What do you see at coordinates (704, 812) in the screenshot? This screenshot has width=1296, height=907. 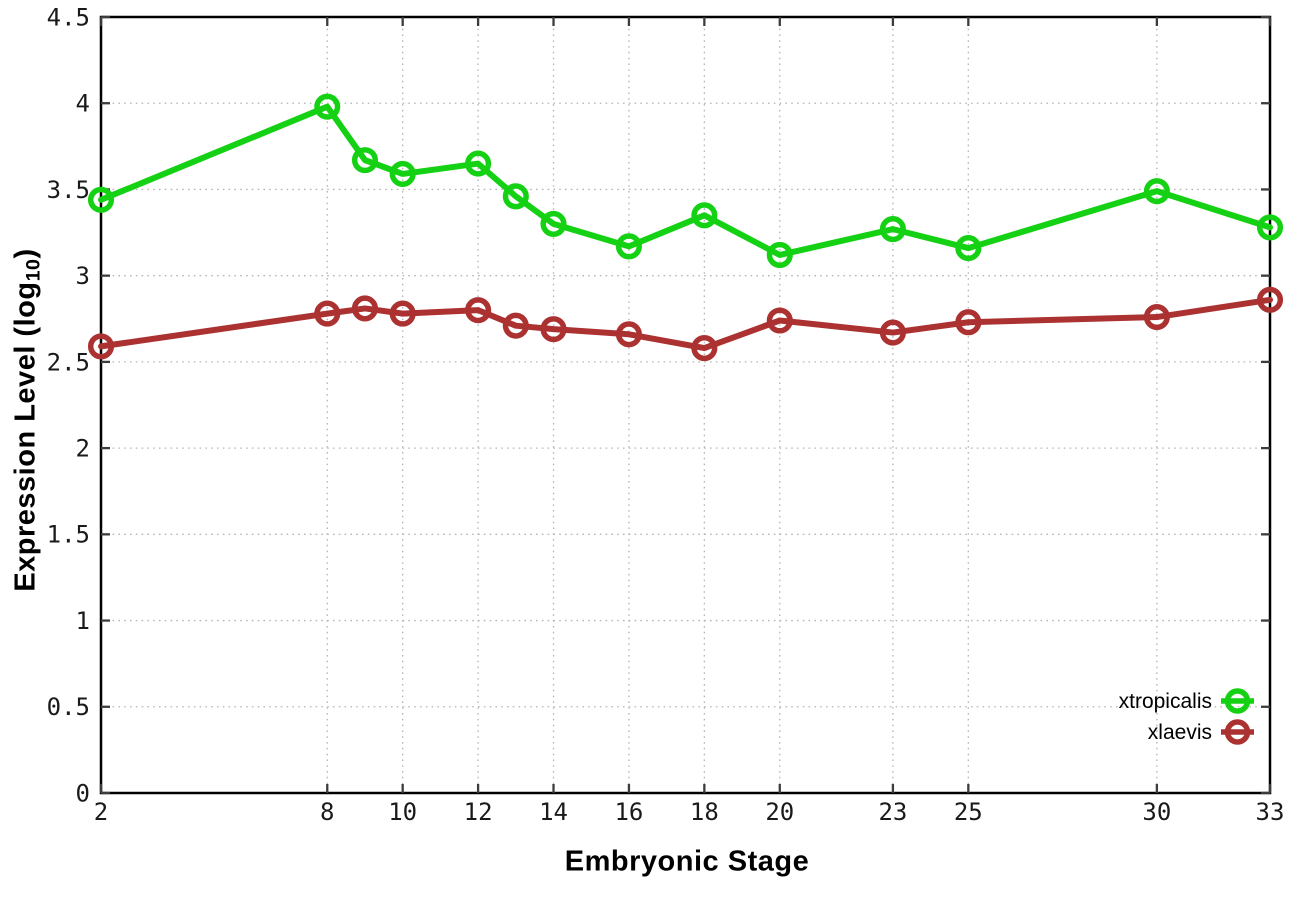 I see `x-tick-label: 18` at bounding box center [704, 812].